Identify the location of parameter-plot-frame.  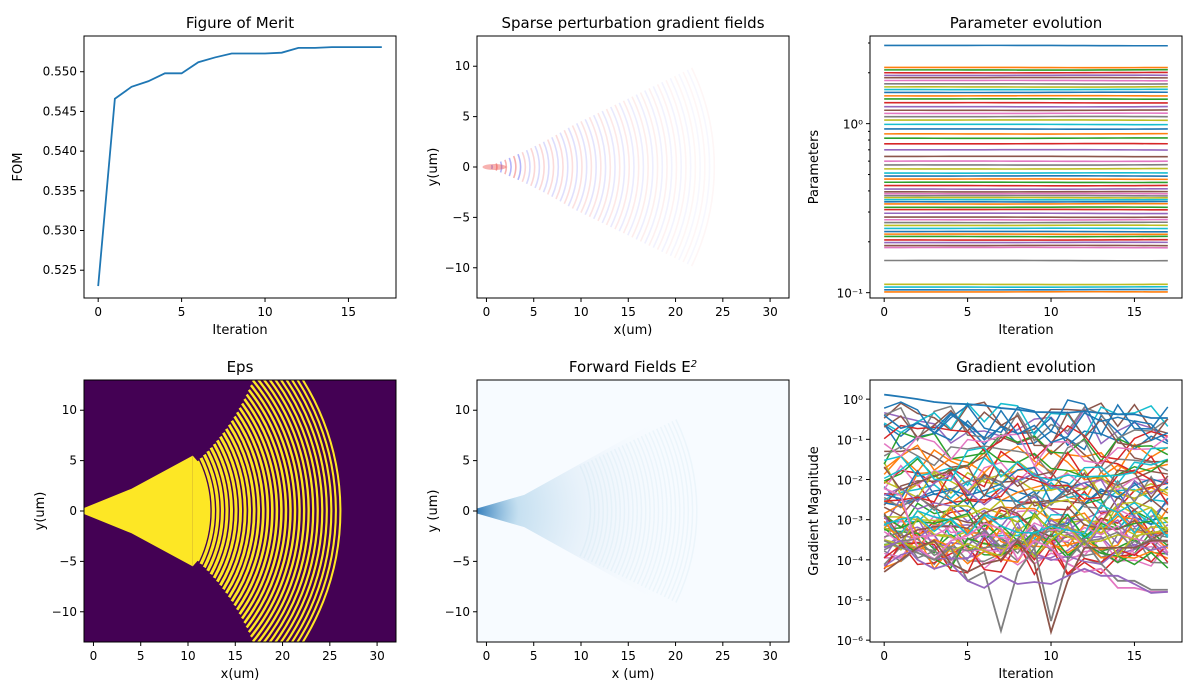
(1026, 167).